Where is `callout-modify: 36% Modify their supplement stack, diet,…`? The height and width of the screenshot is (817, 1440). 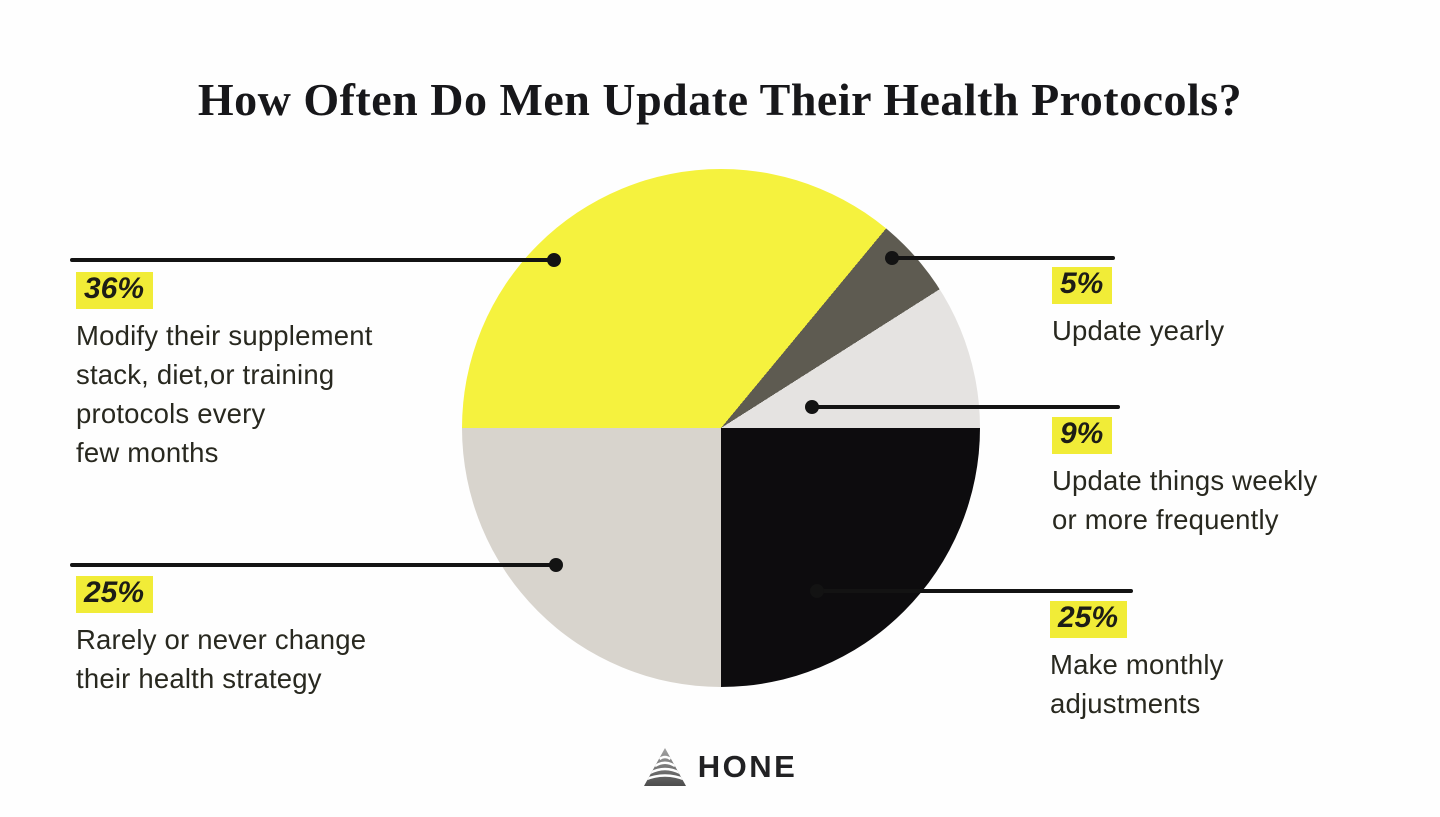 callout-modify: 36% Modify their supplement stack, diet,… is located at coordinates (224, 372).